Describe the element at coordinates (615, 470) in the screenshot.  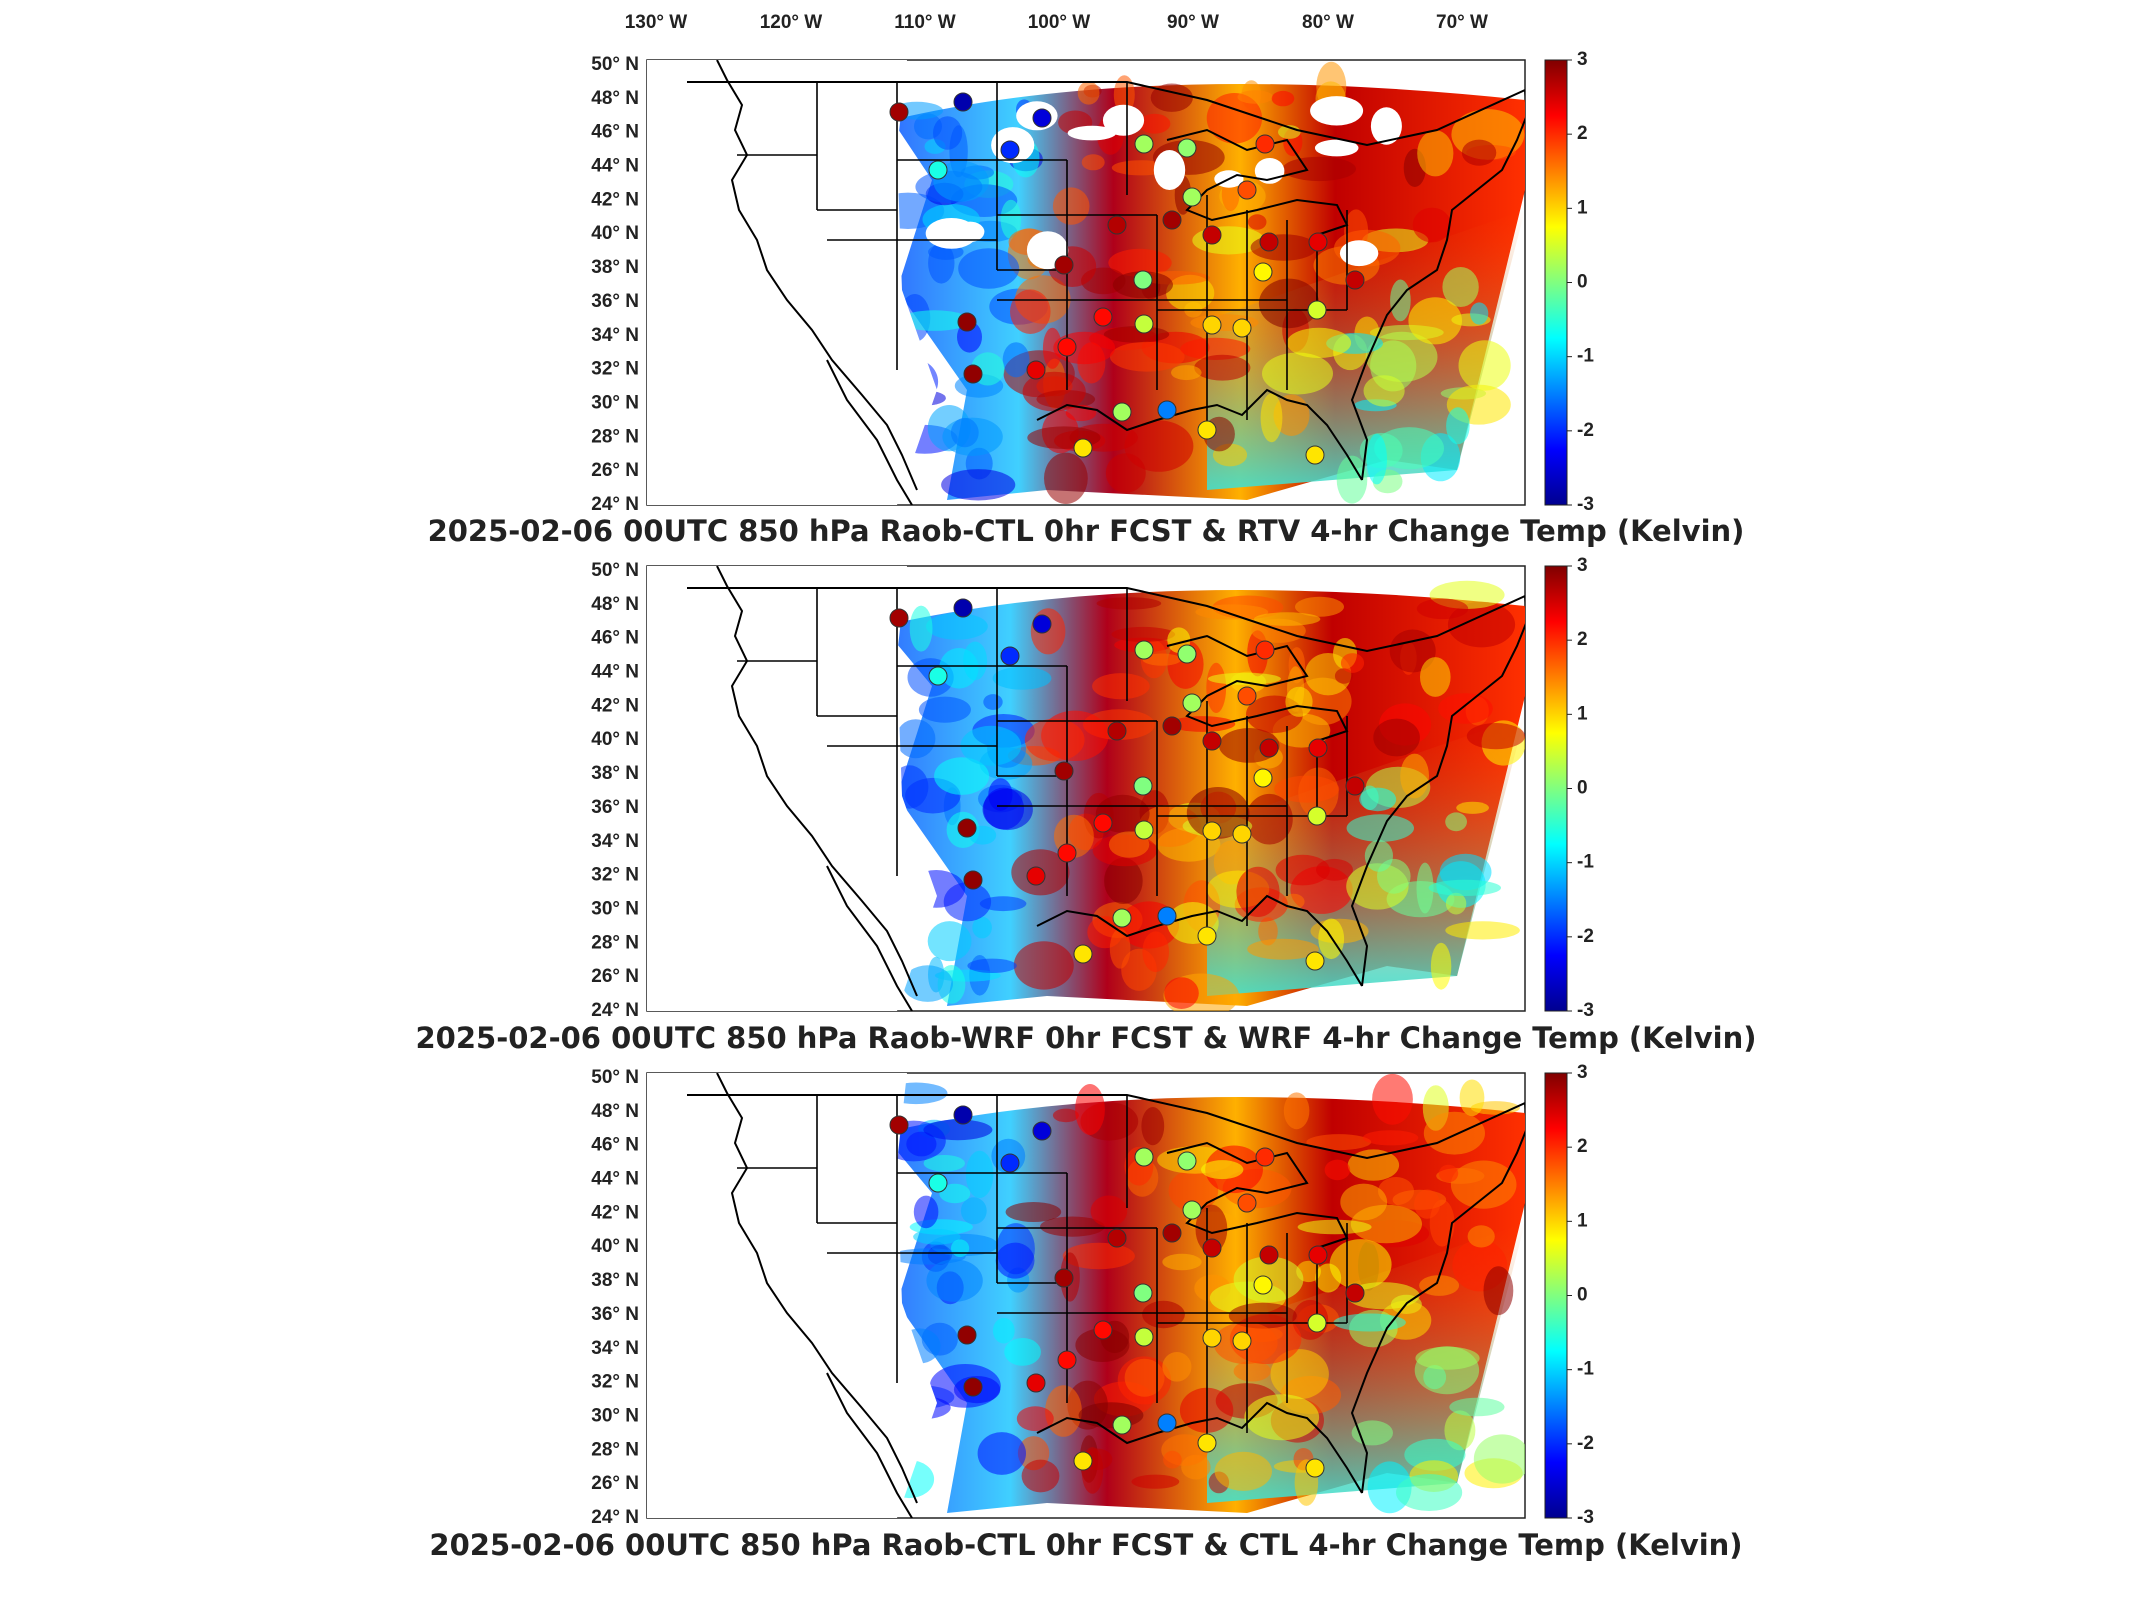
I see `lat-label: 26° N` at that location.